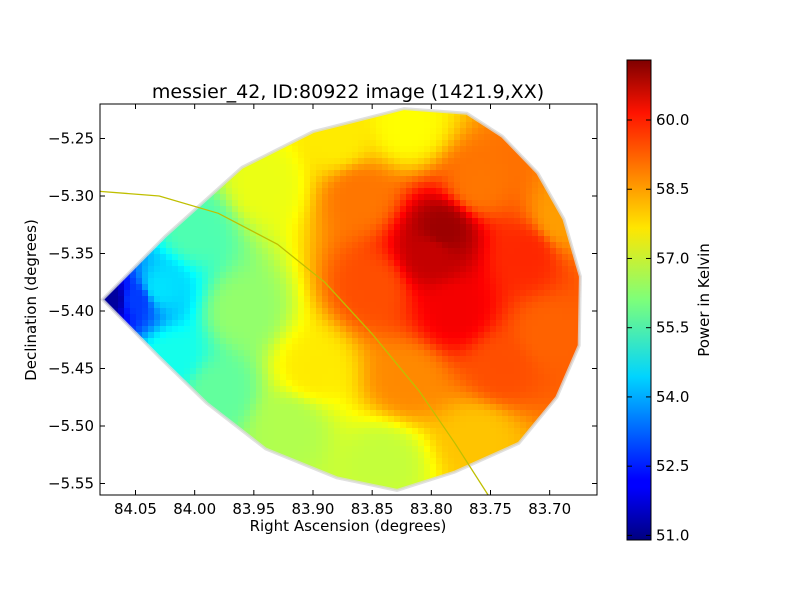  I want to click on x-tick-label: 84.00, so click(194, 509).